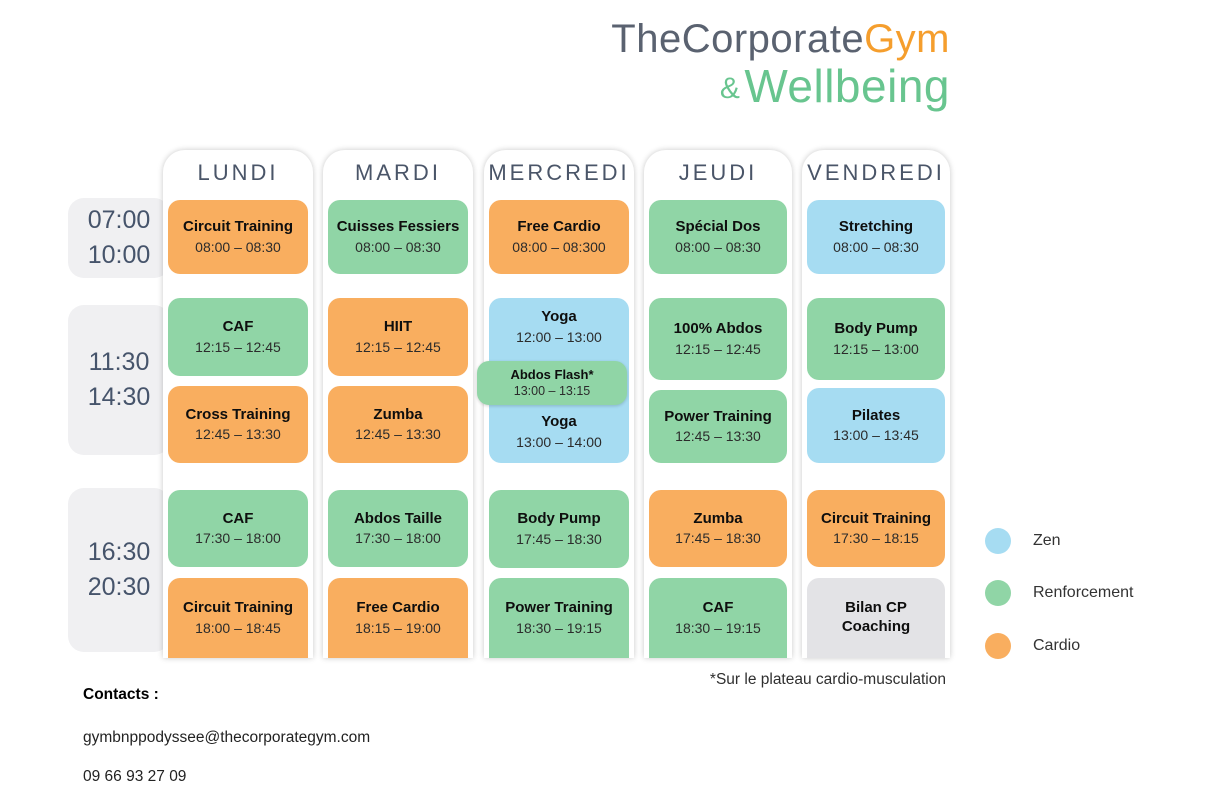 The height and width of the screenshot is (797, 1216). Describe the element at coordinates (119, 570) in the screenshot. I see `time-slot-evening: 16:30 20:30` at that location.